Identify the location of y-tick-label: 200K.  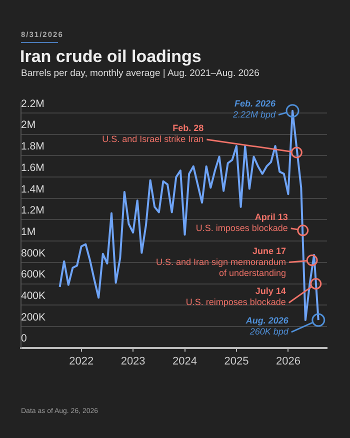
(33, 317).